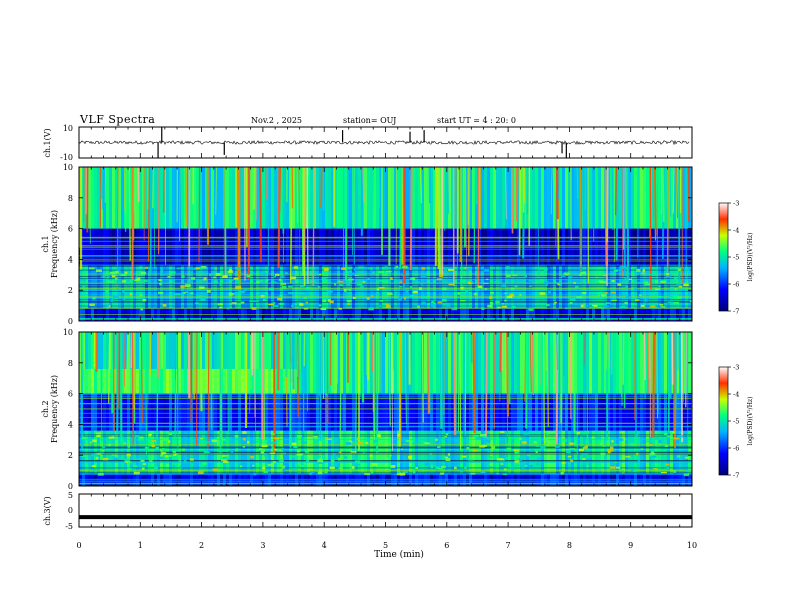  I want to click on colorbar-tick-label: -3, so click(736, 368).